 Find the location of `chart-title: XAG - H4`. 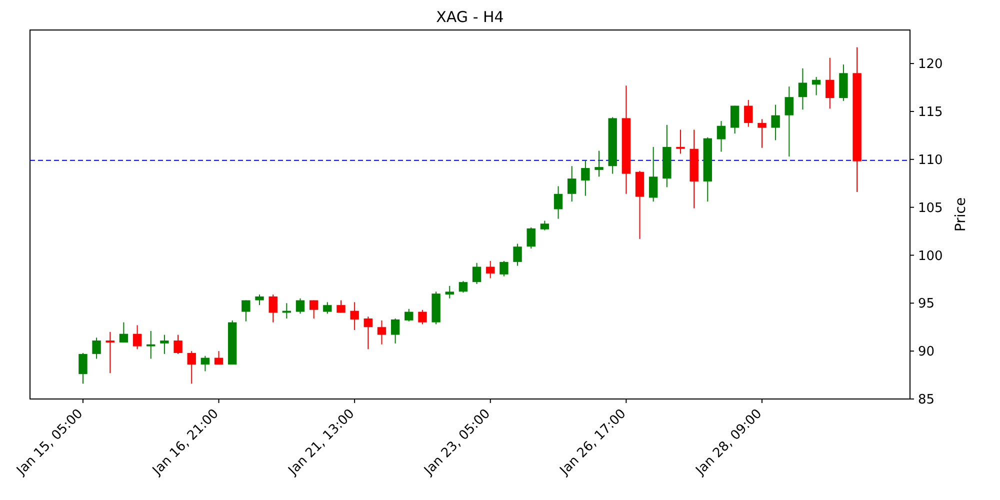

chart-title: XAG - H4 is located at coordinates (470, 17).